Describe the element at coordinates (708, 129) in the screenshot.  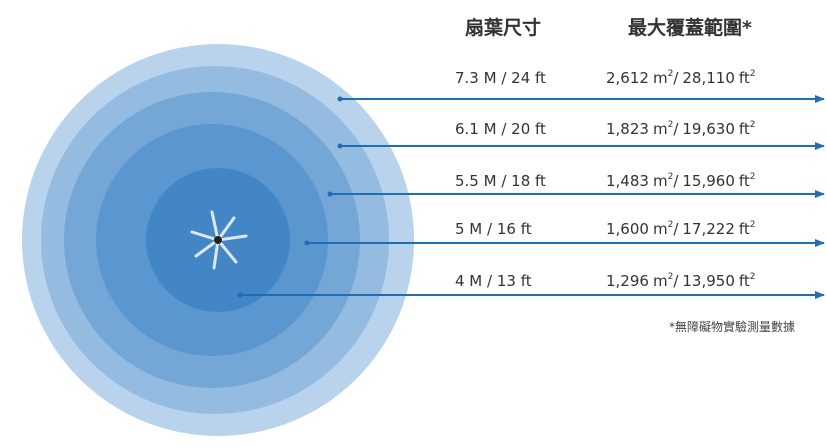
I see `area-ft: 19,630` at that location.